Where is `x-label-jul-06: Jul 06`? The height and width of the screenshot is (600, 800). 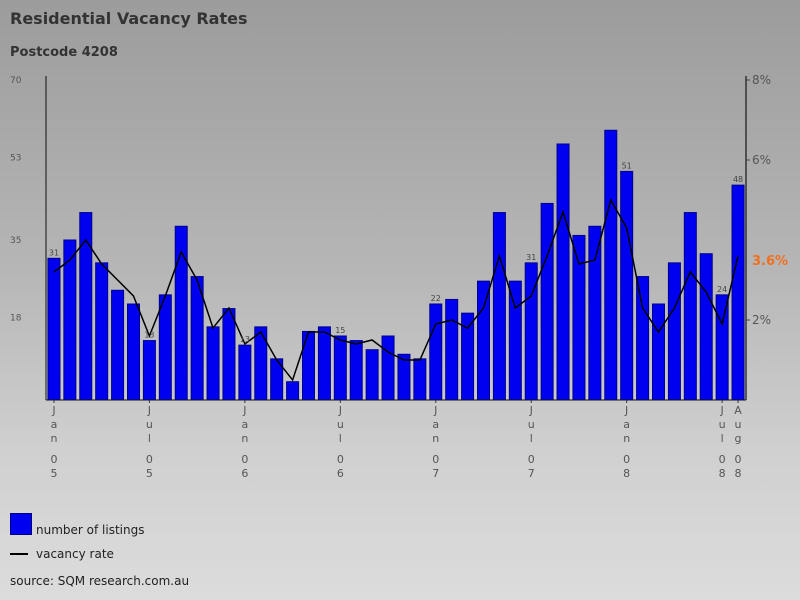 x-label-jul-06: Jul 06 is located at coordinates (340, 440).